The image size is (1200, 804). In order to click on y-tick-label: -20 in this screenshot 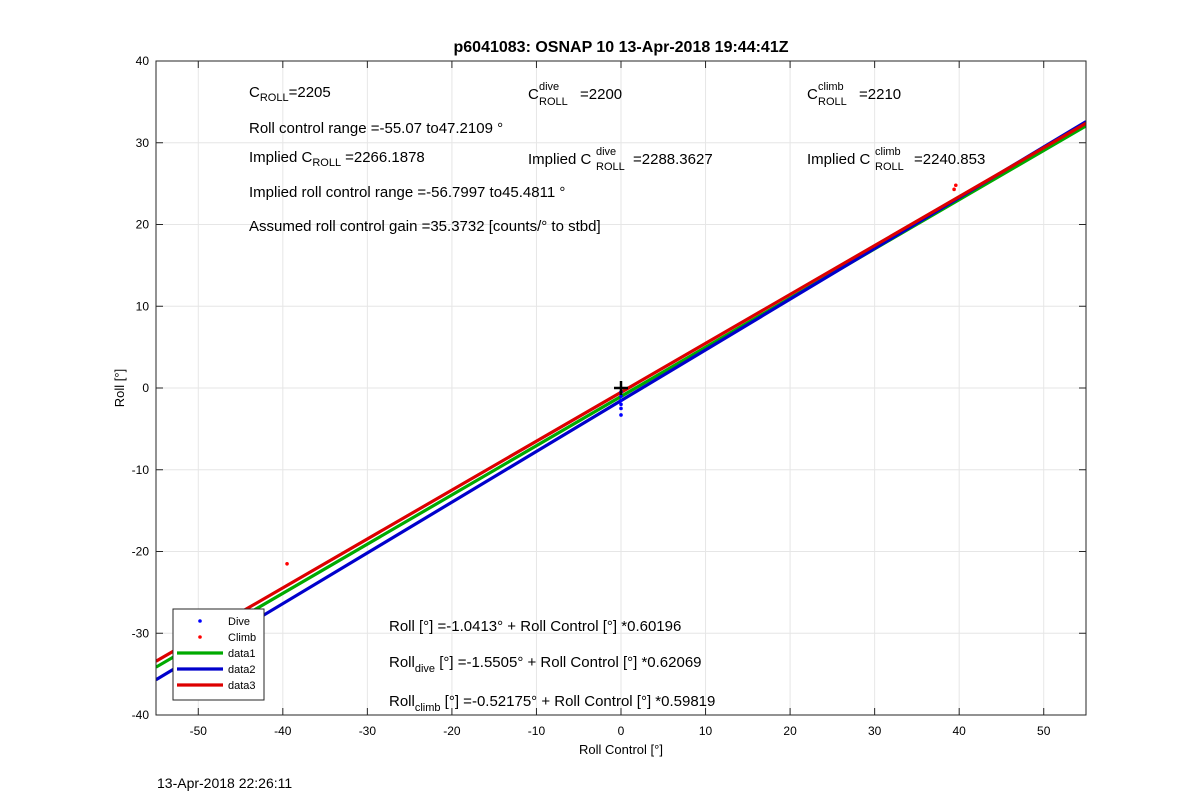, I will do `click(141, 552)`.